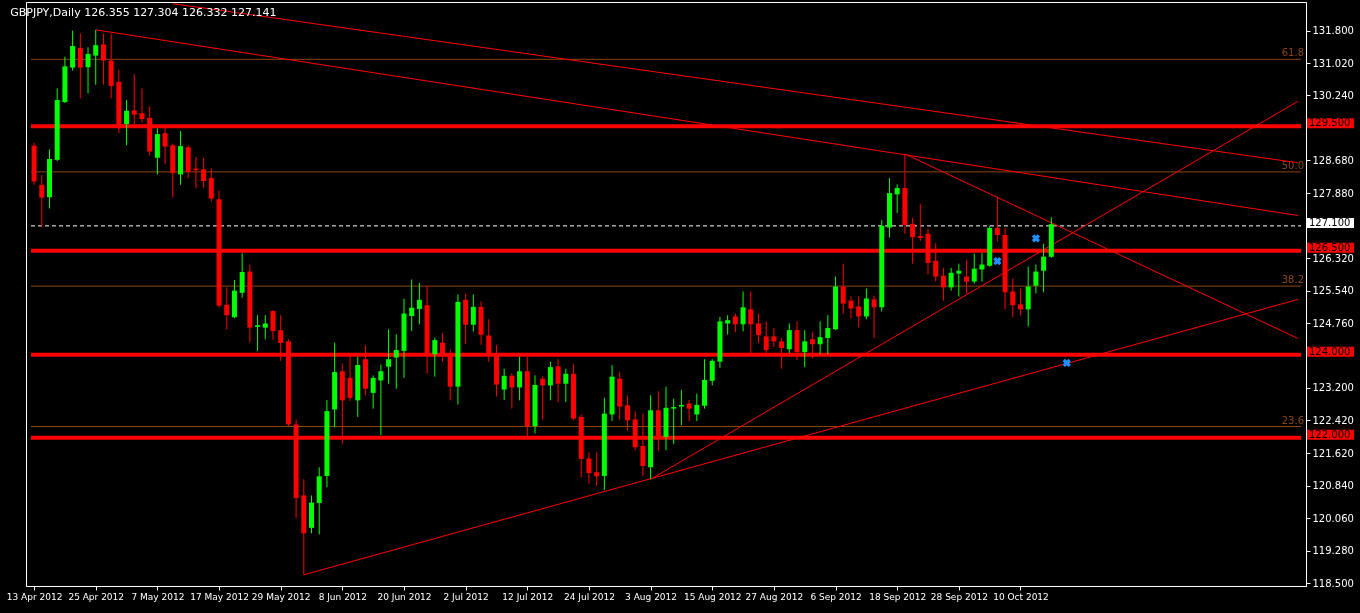  I want to click on x-tick-label: 24 Jul 2012, so click(589, 596).